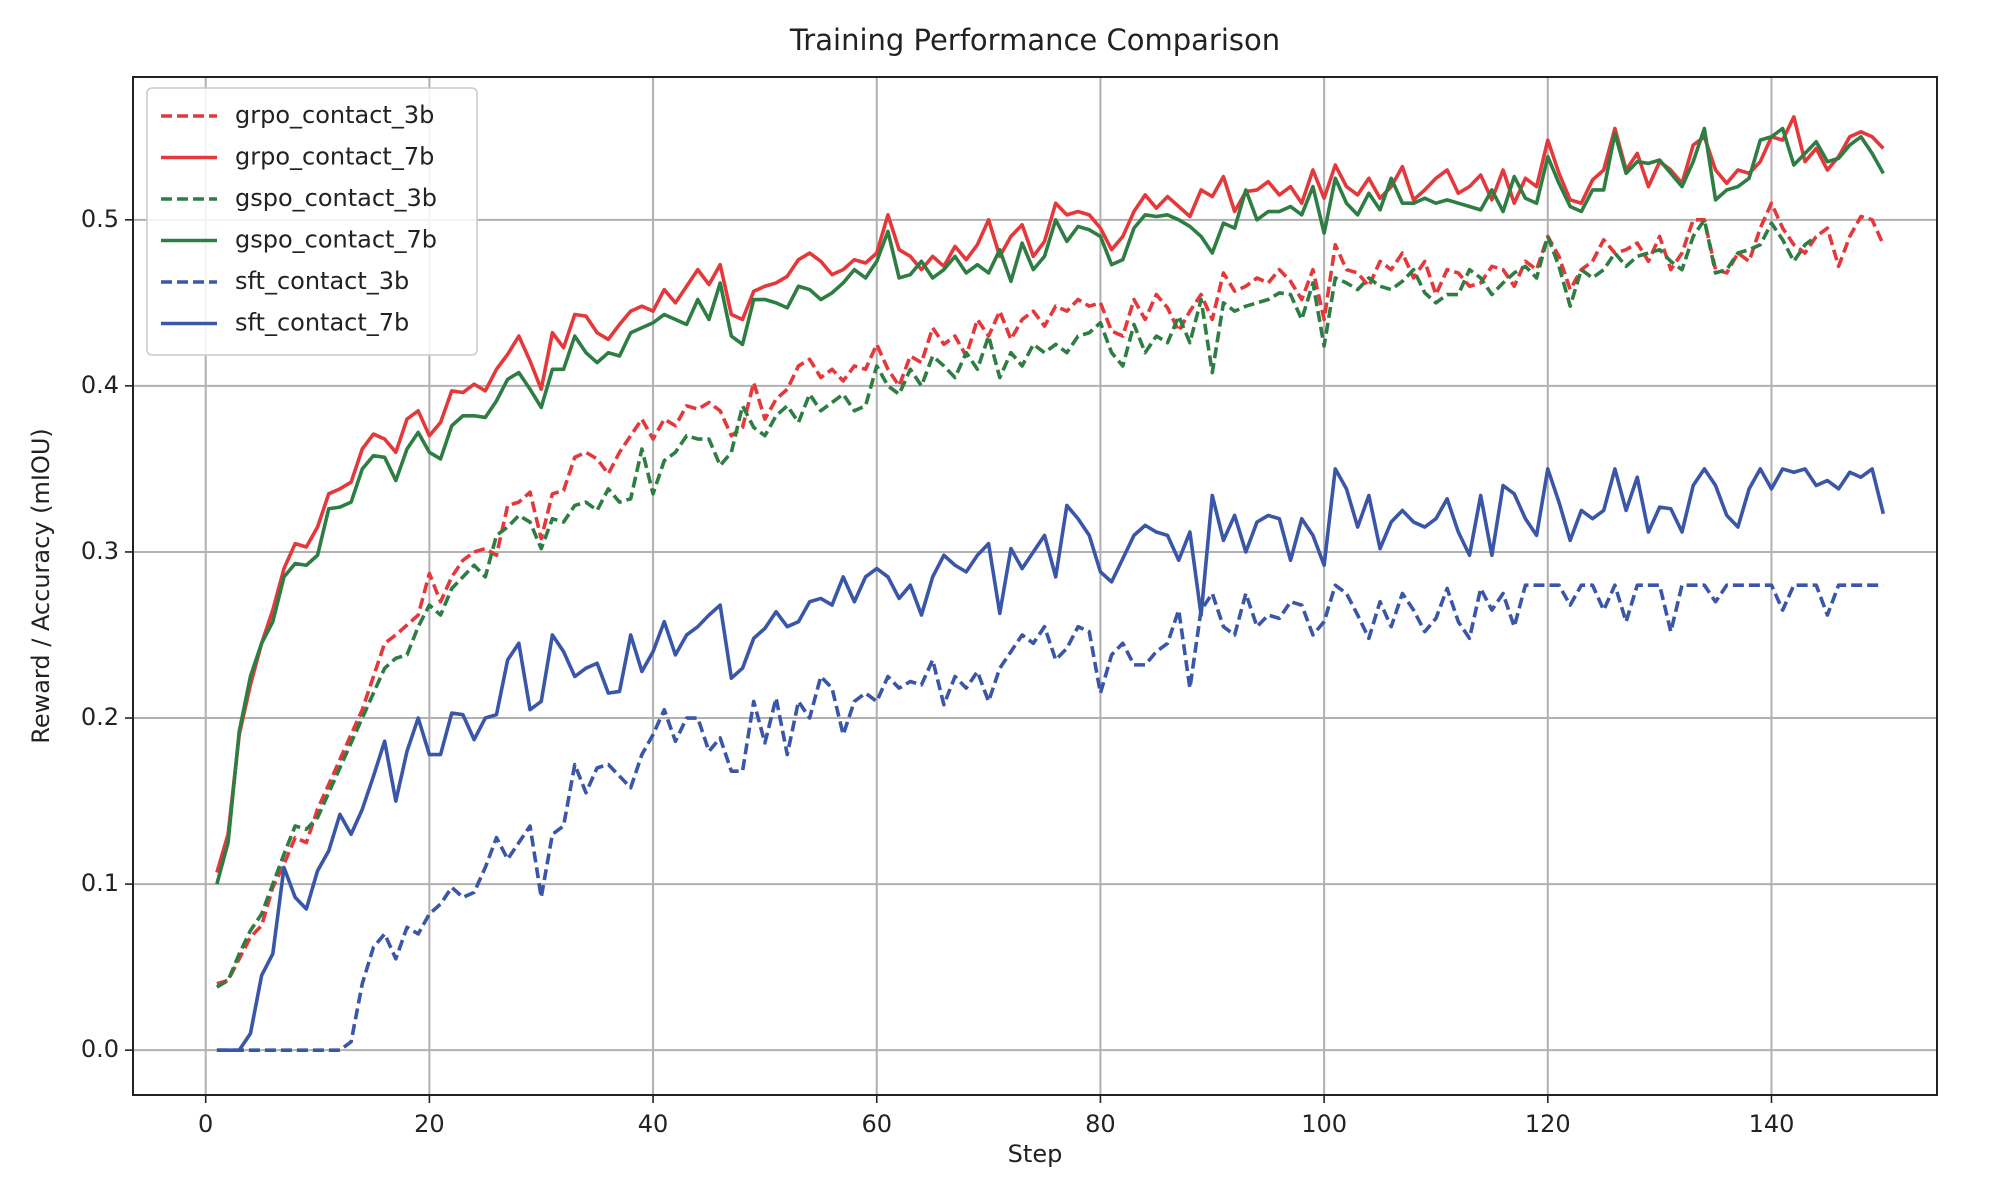  Describe the element at coordinates (1034, 40) in the screenshot. I see `chart-title: Training Performance Comparison` at that location.